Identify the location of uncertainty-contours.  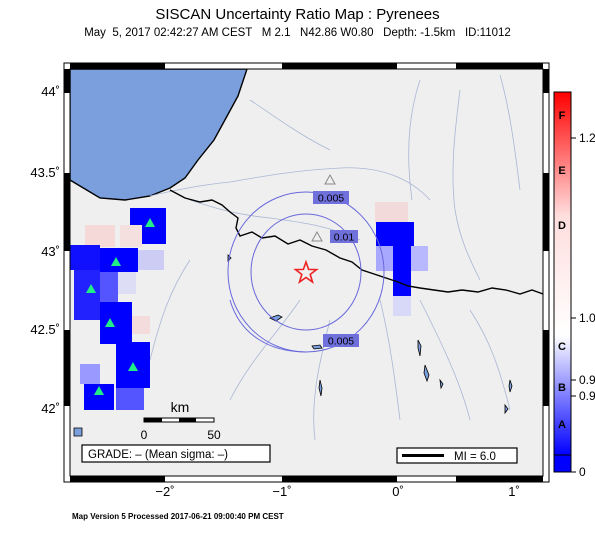
(306, 272).